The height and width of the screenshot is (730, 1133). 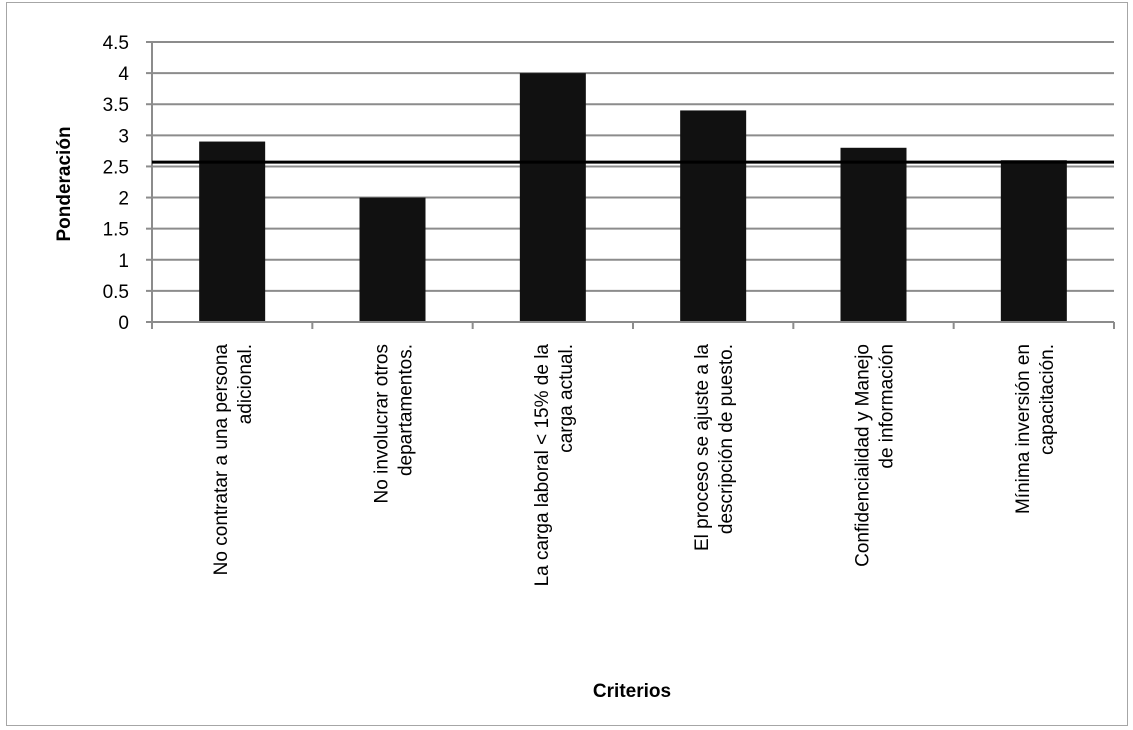 I want to click on y-tick-label: 3.5, so click(x=116, y=105).